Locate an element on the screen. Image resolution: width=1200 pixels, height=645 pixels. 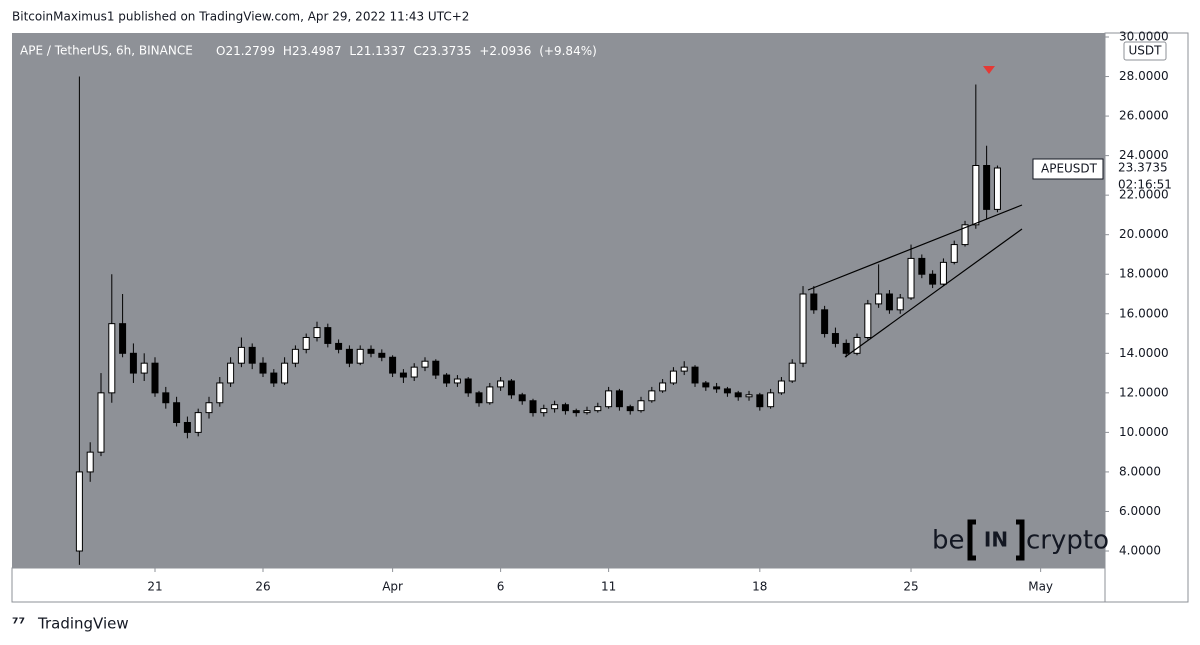
trendline-lower is located at coordinates (933, 293).